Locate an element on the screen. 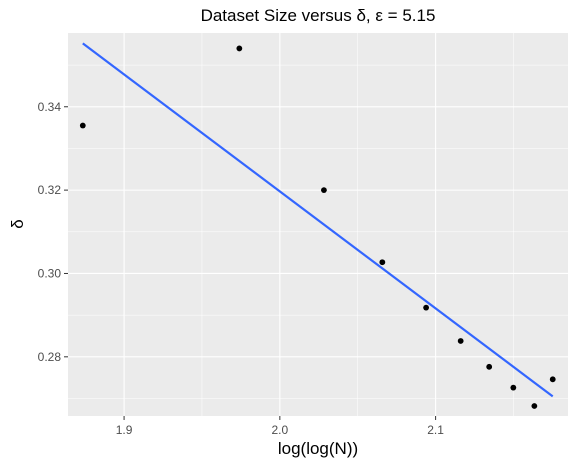  y-axis-title: δ is located at coordinates (17, 223).